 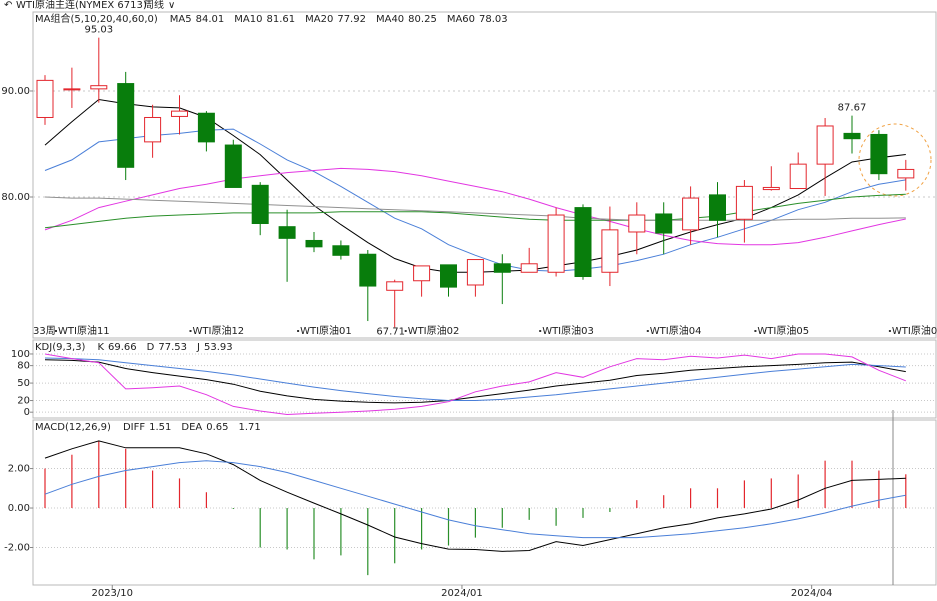 What do you see at coordinates (27, 412) in the screenshot?
I see `y-tick-label: 0` at bounding box center [27, 412].